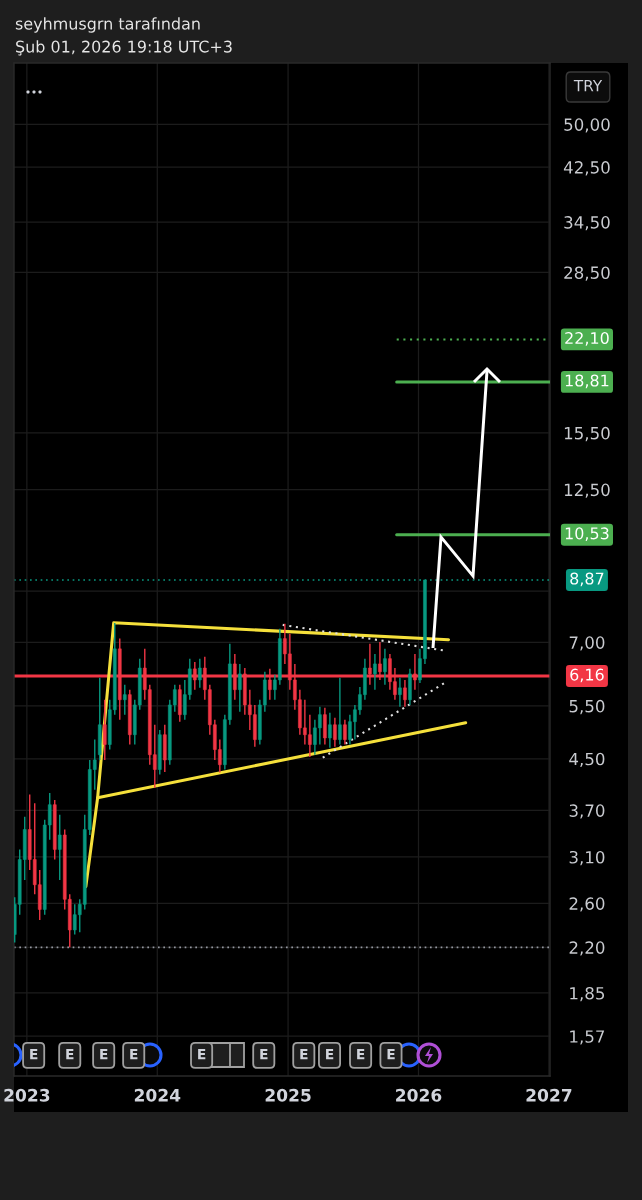 The image size is (642, 1200). What do you see at coordinates (419, 1095) in the screenshot?
I see `x-tick-label: 2026` at bounding box center [419, 1095].